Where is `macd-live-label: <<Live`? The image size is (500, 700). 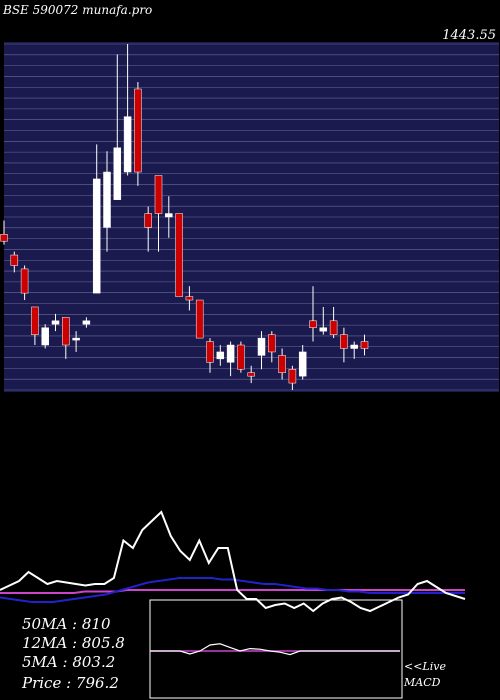 macd-live-label: <<Live is located at coordinates (425, 666).